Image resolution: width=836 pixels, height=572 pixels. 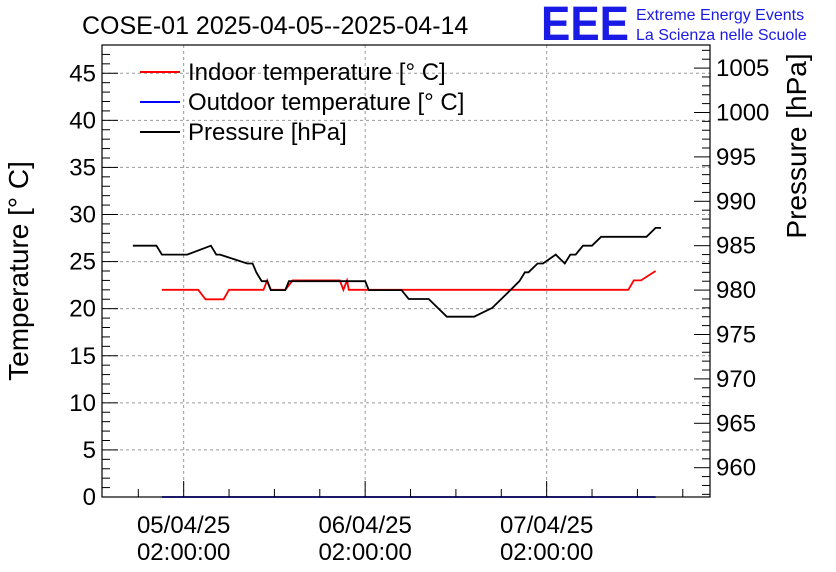 I want to click on y2-tick-label: 970, so click(x=736, y=379).